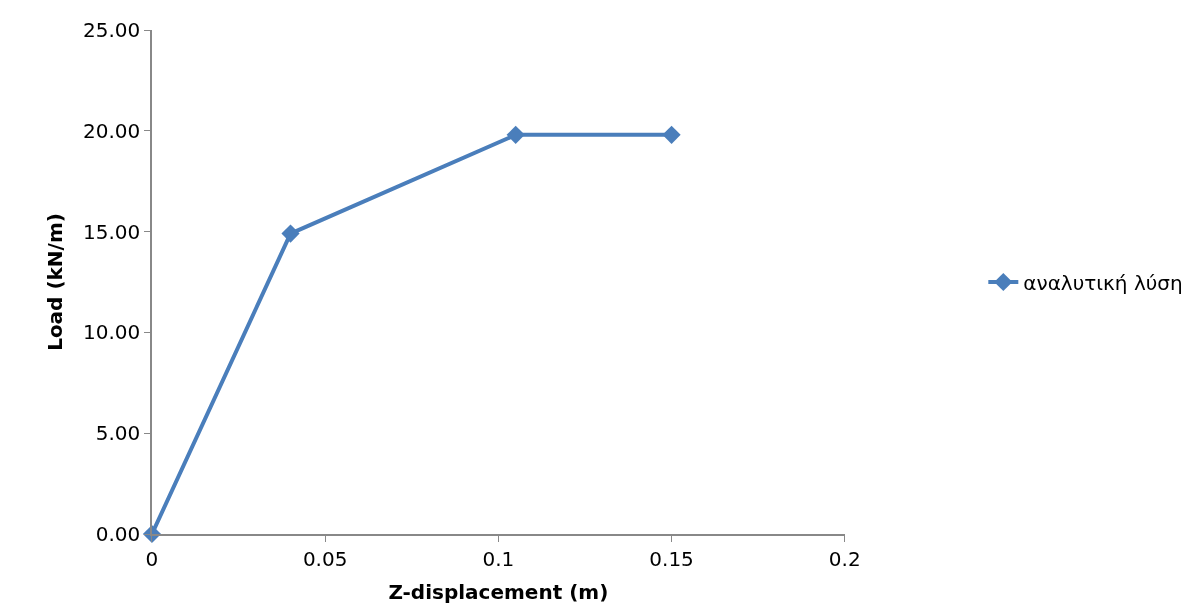 The height and width of the screenshot is (614, 1200). I want to click on x-axis-title: Z-displacement (m), so click(498, 591).